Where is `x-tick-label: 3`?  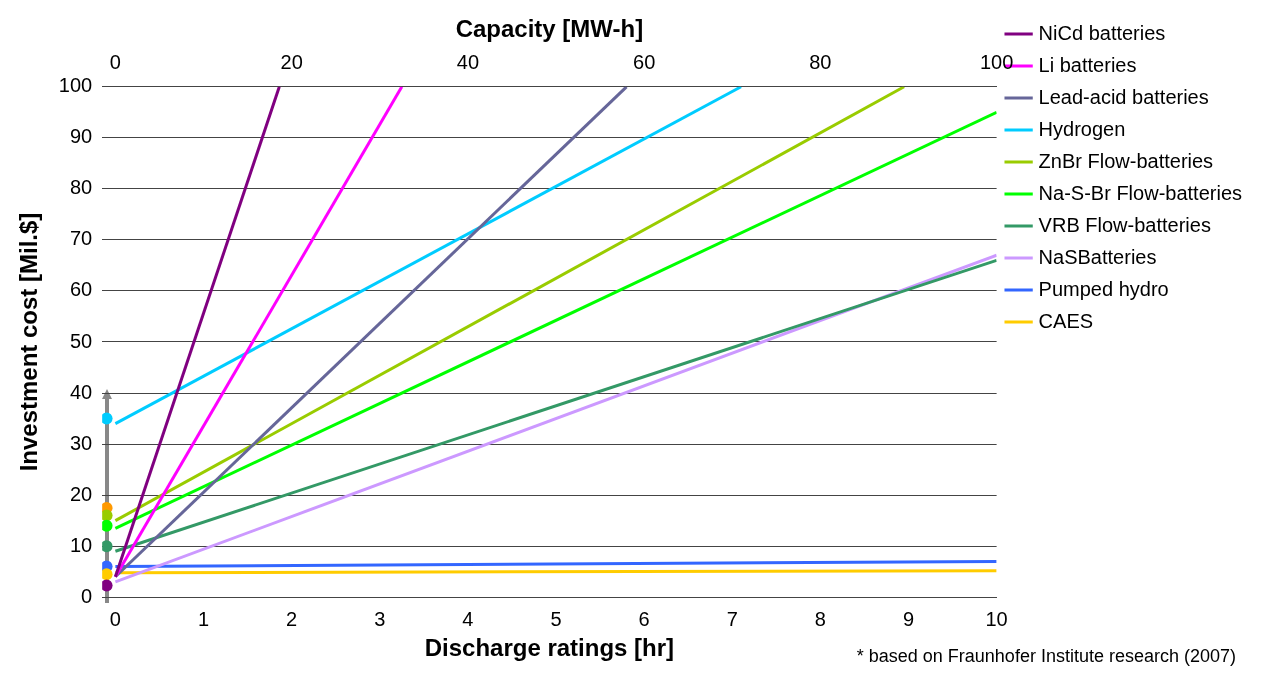
x-tick-label: 3 is located at coordinates (380, 618).